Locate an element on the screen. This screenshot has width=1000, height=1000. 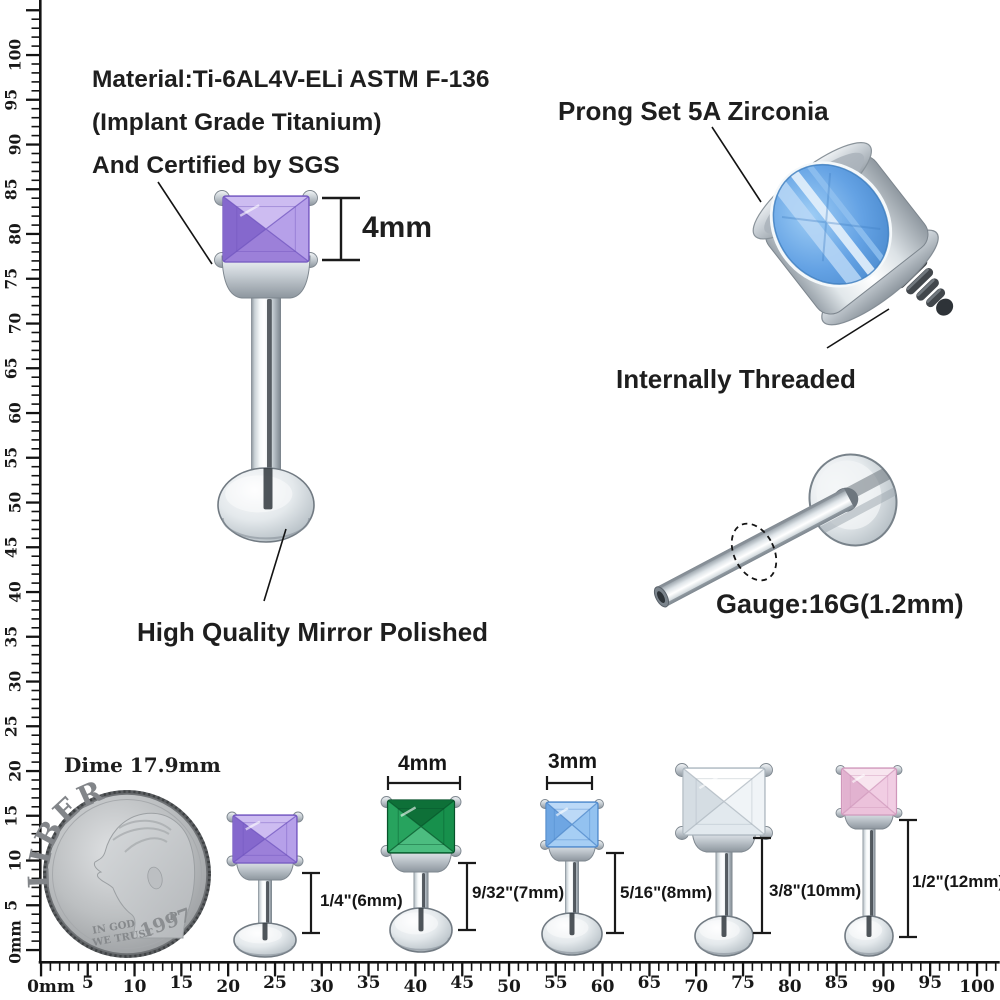
stud-green is located at coordinates (421, 874).